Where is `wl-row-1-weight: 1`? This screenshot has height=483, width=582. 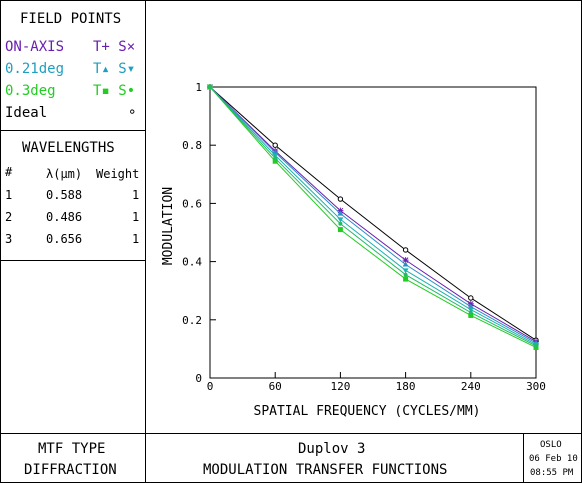
wl-row-1-weight: 1 is located at coordinates (136, 195).